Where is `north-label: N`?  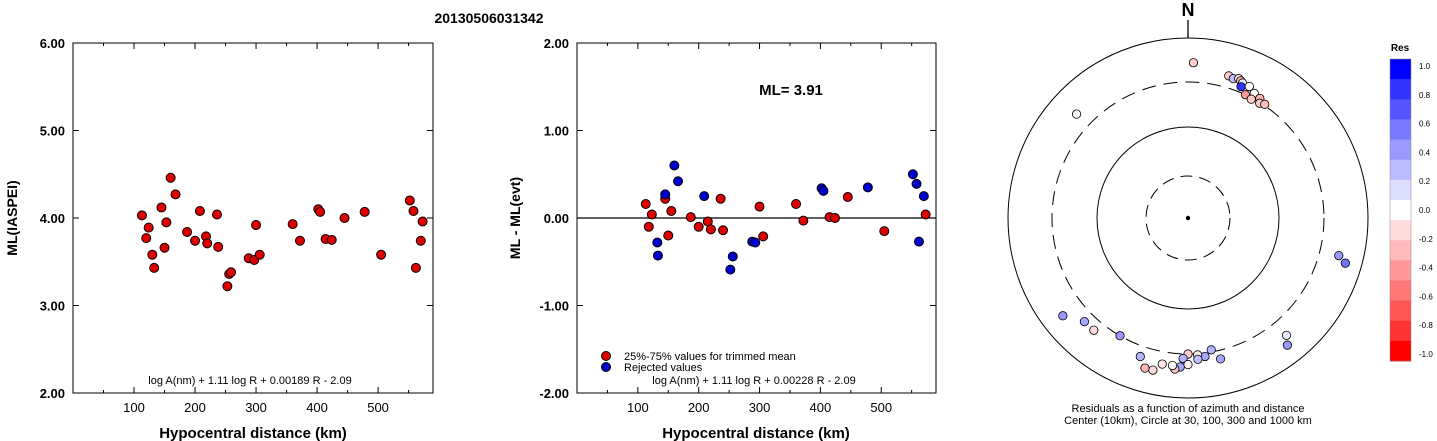
north-label: N is located at coordinates (1188, 10).